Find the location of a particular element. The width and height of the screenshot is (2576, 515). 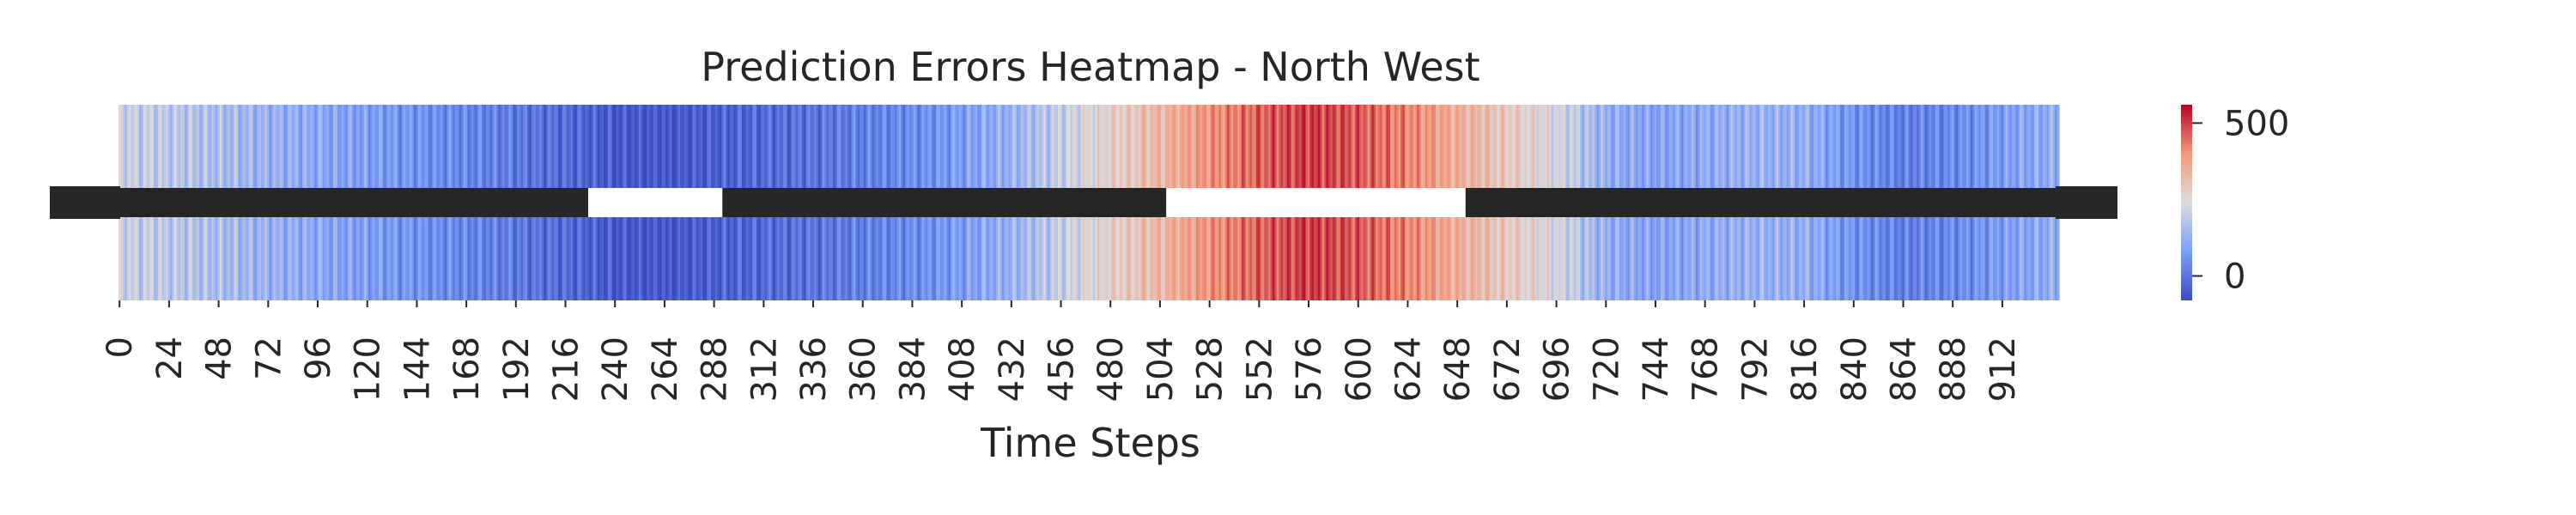

x-tick-label: 840 is located at coordinates (1855, 369).